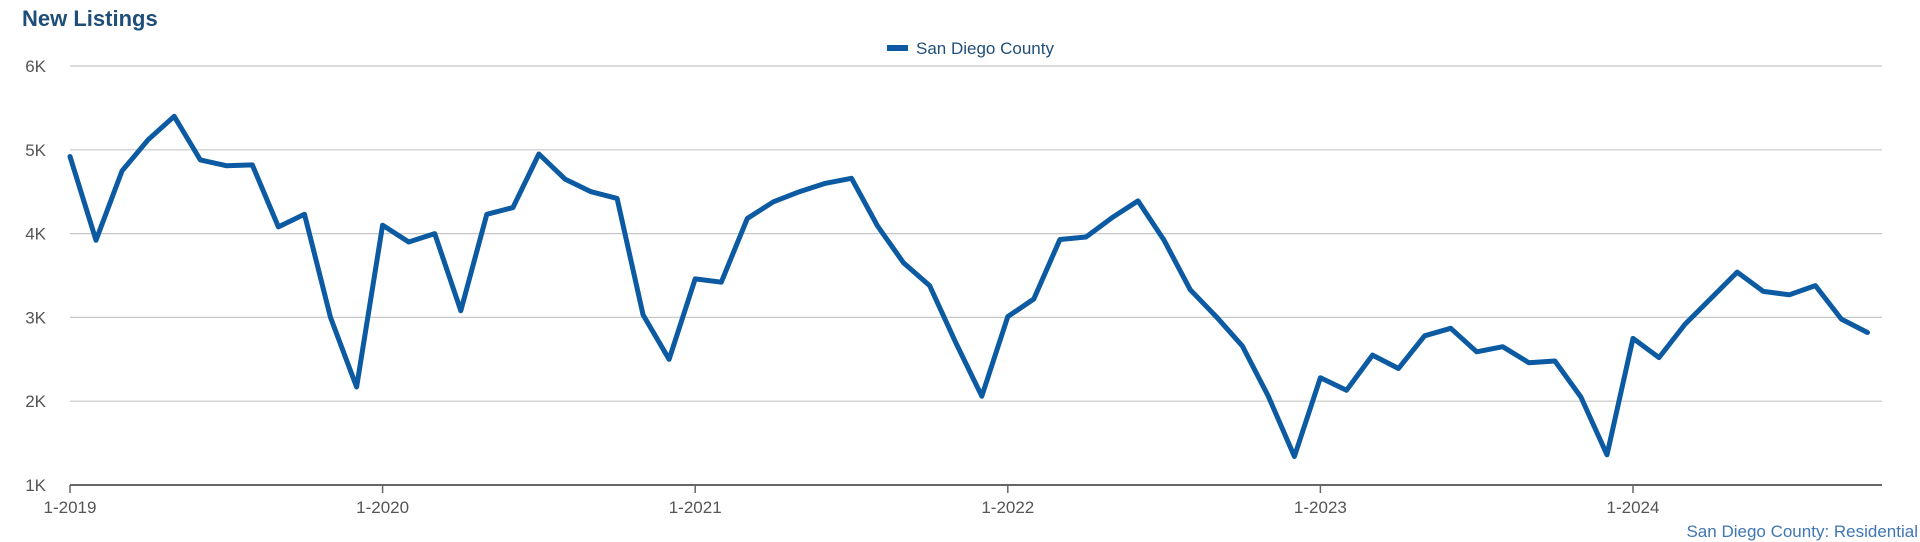 The width and height of the screenshot is (1920, 542). I want to click on x-tick-label: 1-2021, so click(695, 507).